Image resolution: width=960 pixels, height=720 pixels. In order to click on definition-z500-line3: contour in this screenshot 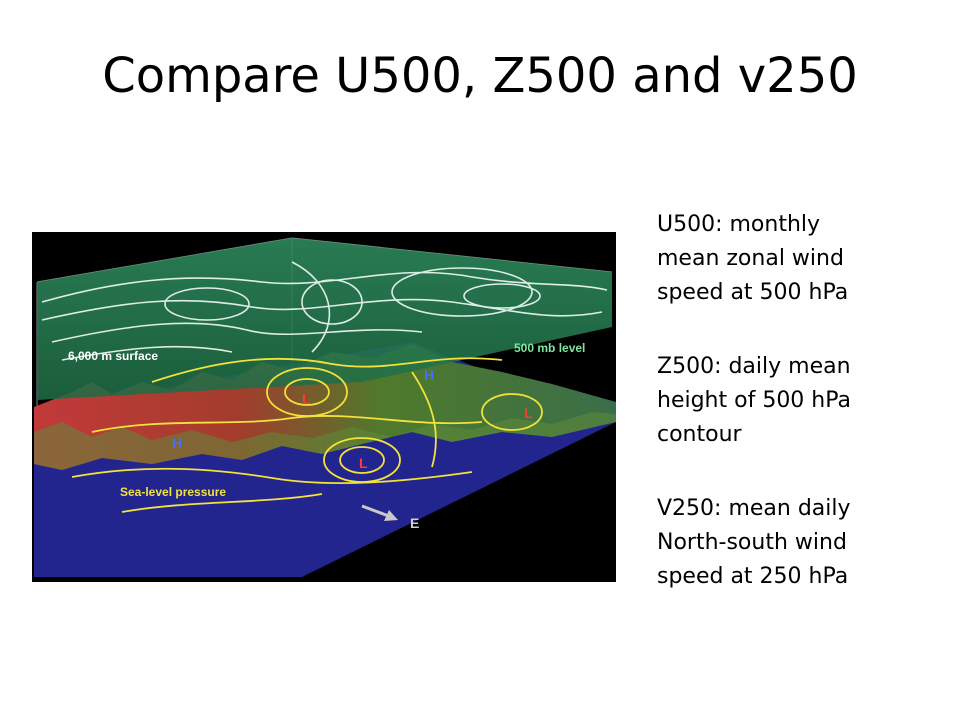, I will do `click(699, 434)`.